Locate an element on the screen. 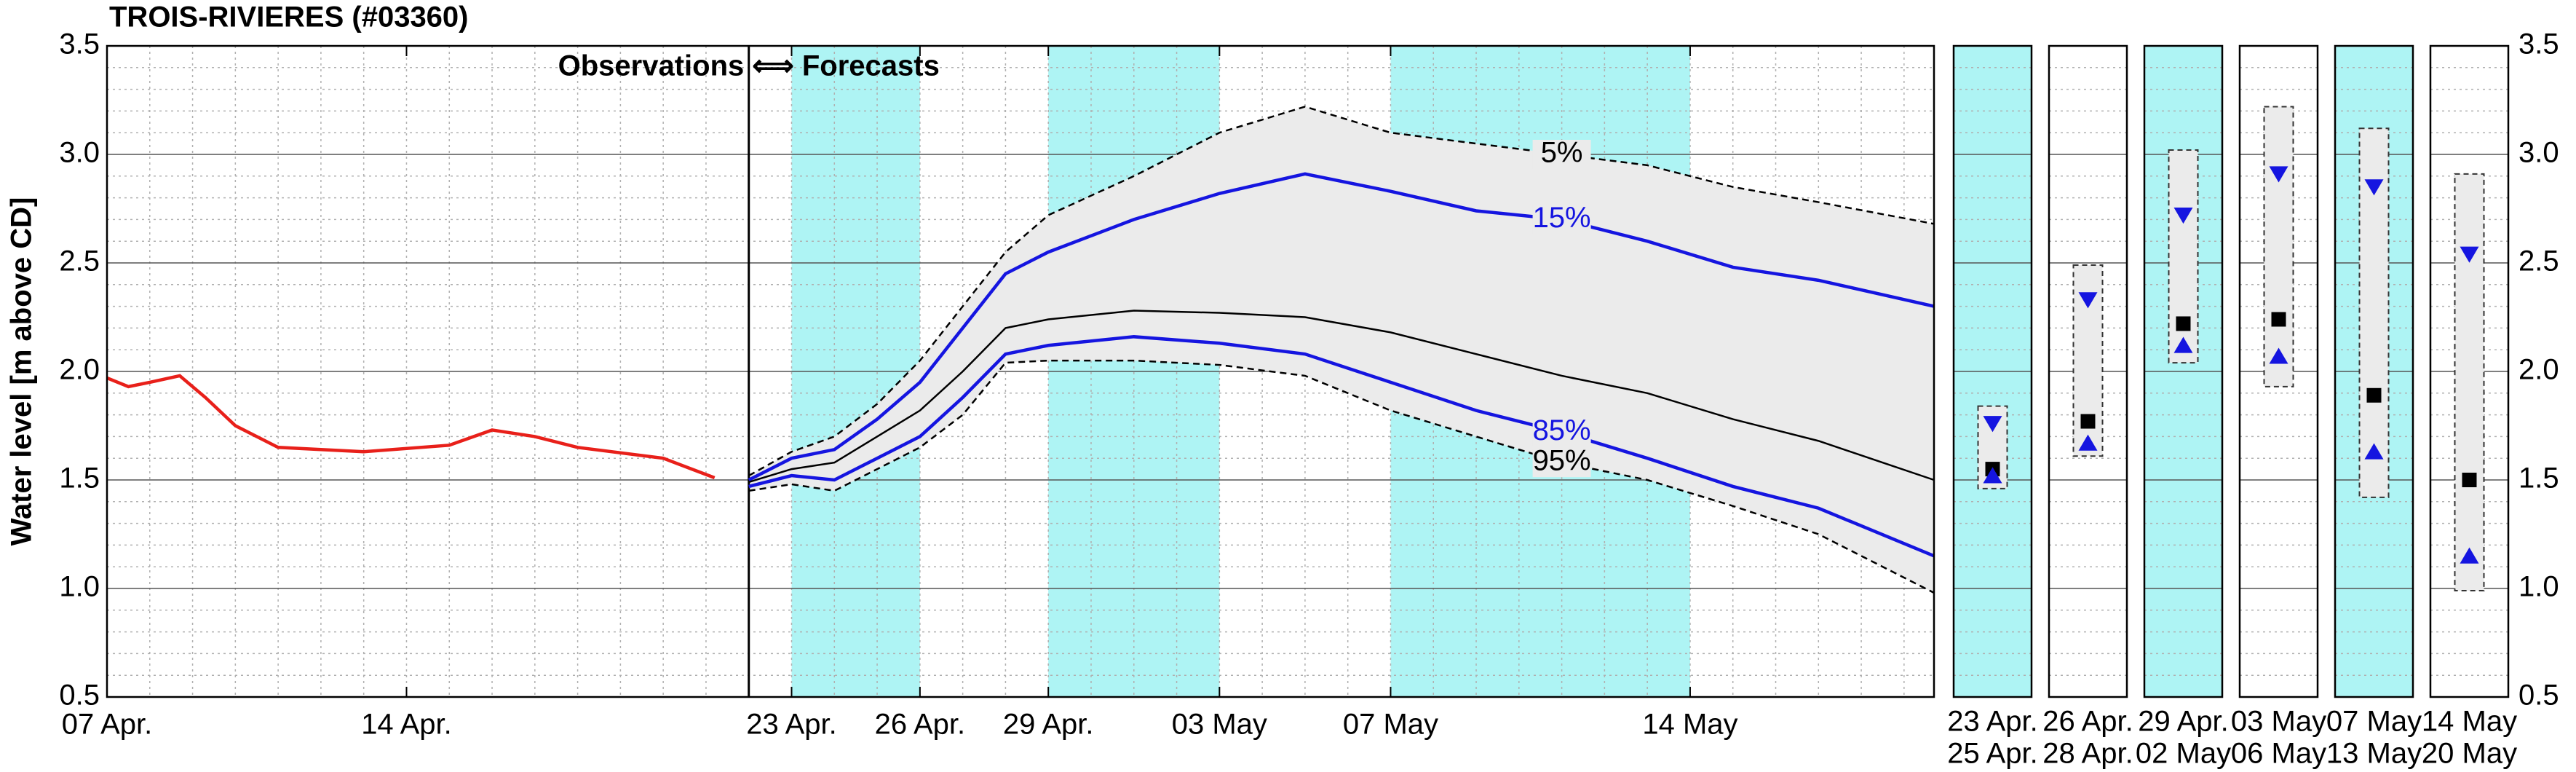  series-label: 95% is located at coordinates (1562, 461).